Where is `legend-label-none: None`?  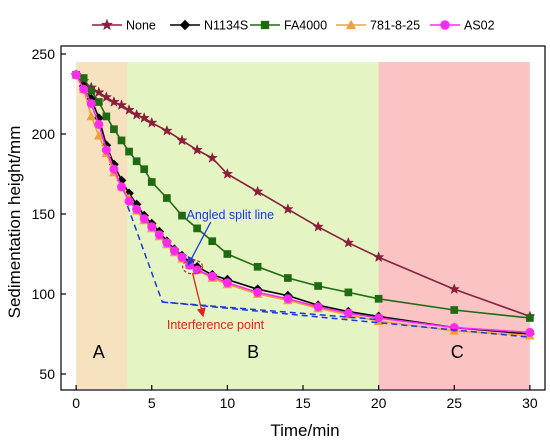 legend-label-none: None is located at coordinates (141, 26).